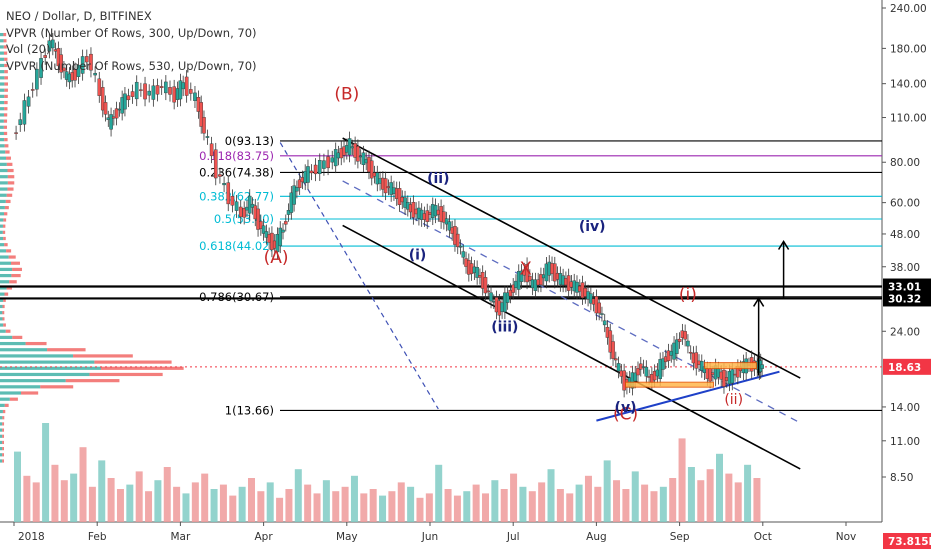  What do you see at coordinates (688, 396) in the screenshot?
I see `blue-support` at bounding box center [688, 396].